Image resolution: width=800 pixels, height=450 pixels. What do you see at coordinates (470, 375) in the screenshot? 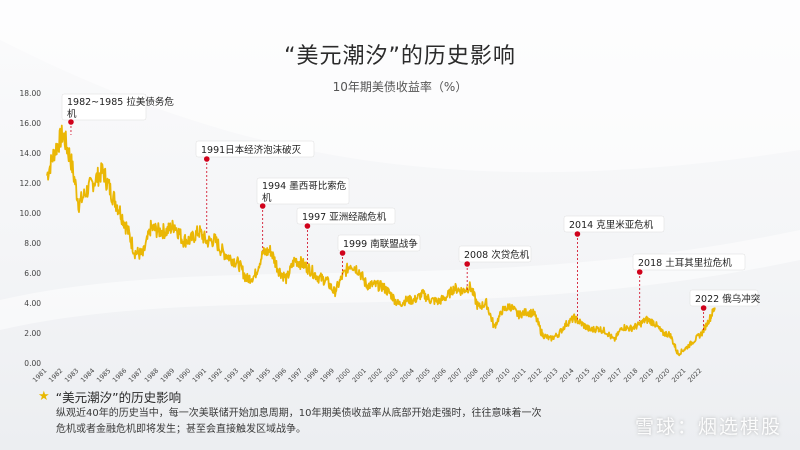
I see `x-tick-label: 2008` at bounding box center [470, 375].